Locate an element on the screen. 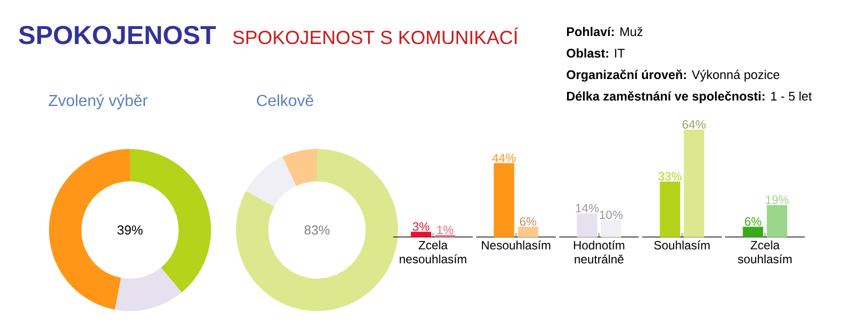 The height and width of the screenshot is (322, 863). chart-title: Zvolený výběr is located at coordinates (98, 102).